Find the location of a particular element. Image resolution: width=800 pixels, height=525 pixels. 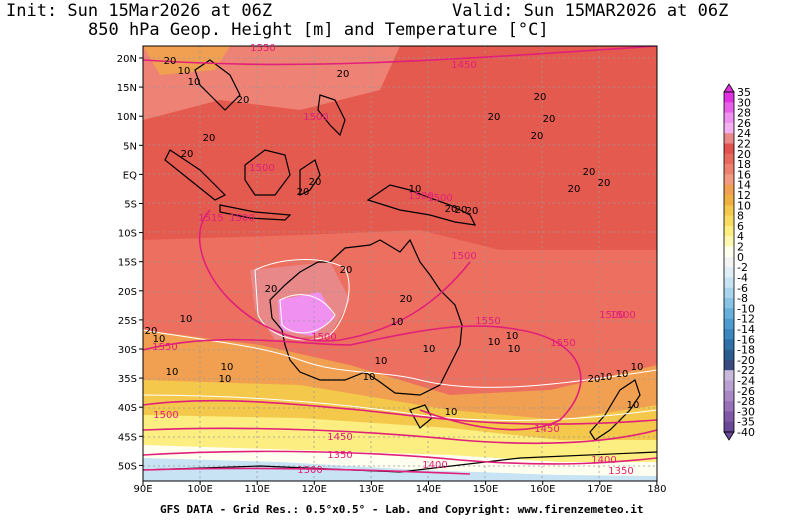

height-contour-label: 1450 is located at coordinates (463, 65).